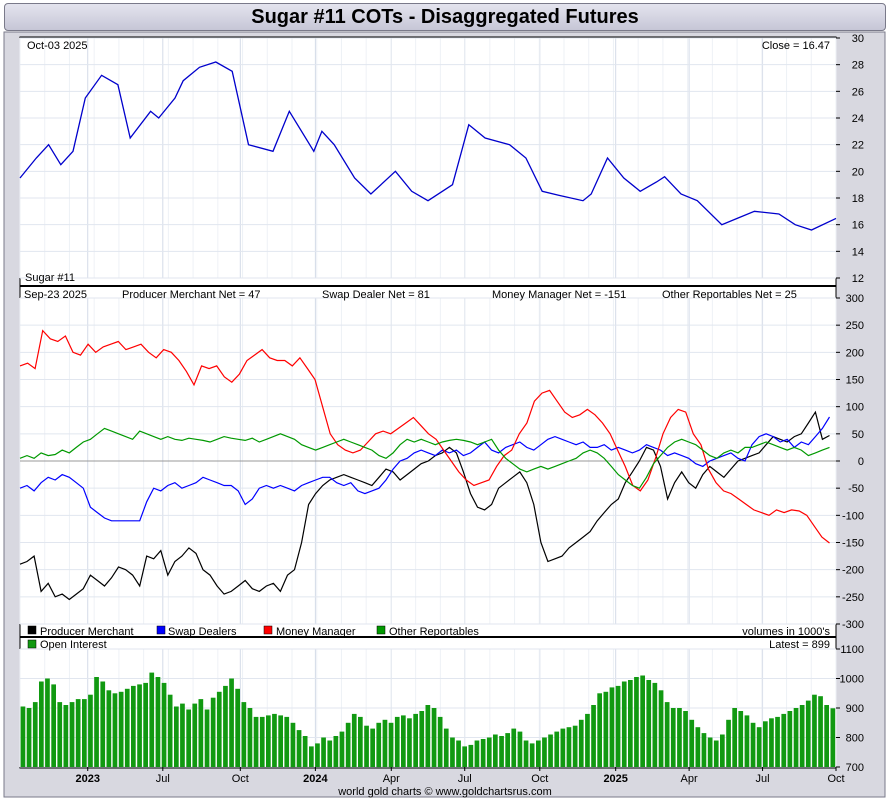  Describe the element at coordinates (73, 645) in the screenshot. I see `oi-legend-label: Open Interest` at that location.